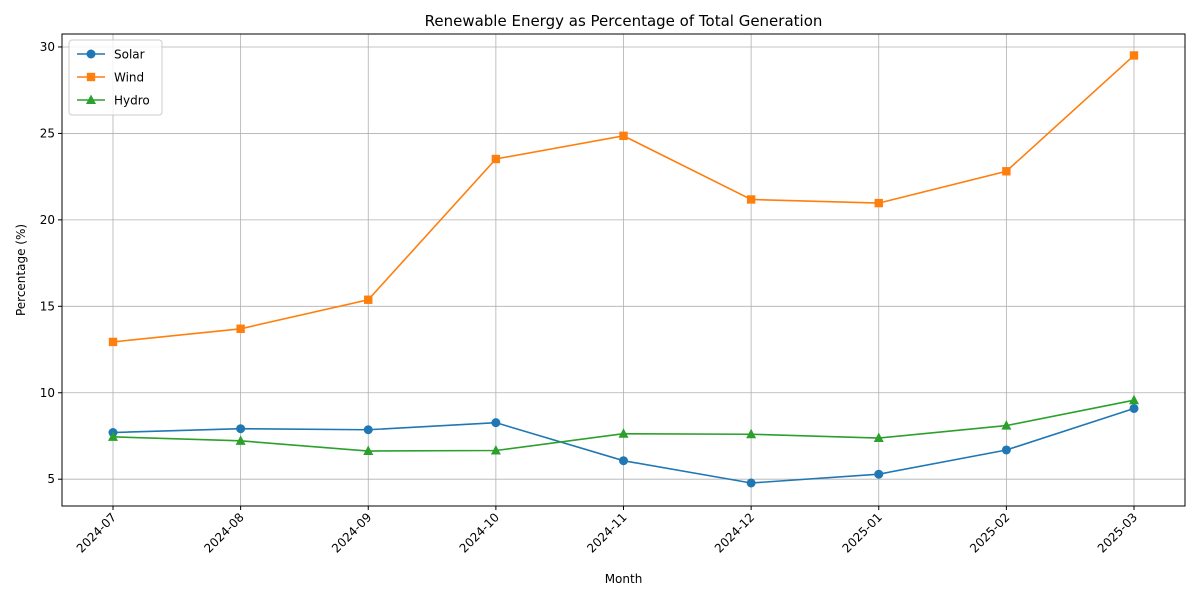 The height and width of the screenshot is (604, 1200). What do you see at coordinates (47, 47) in the screenshot?
I see `y-tick-label: 30` at bounding box center [47, 47].